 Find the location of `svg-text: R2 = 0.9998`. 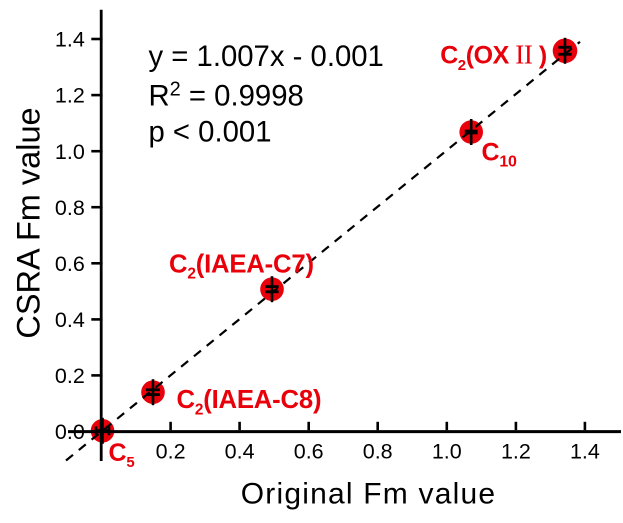

svg-text: R2 = 0.9998 is located at coordinates (226, 96).